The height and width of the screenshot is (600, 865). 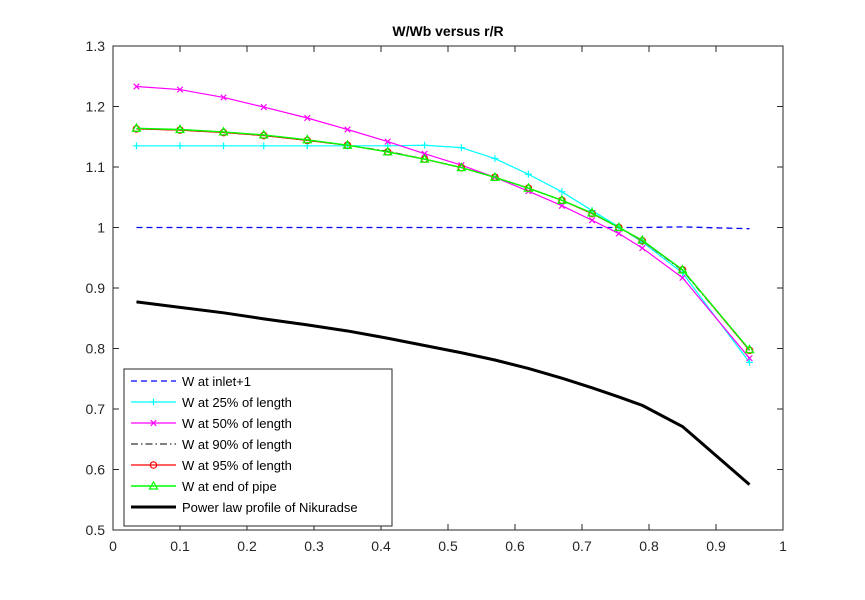 What do you see at coordinates (247, 546) in the screenshot?
I see `x-tick-label: 0.2` at bounding box center [247, 546].